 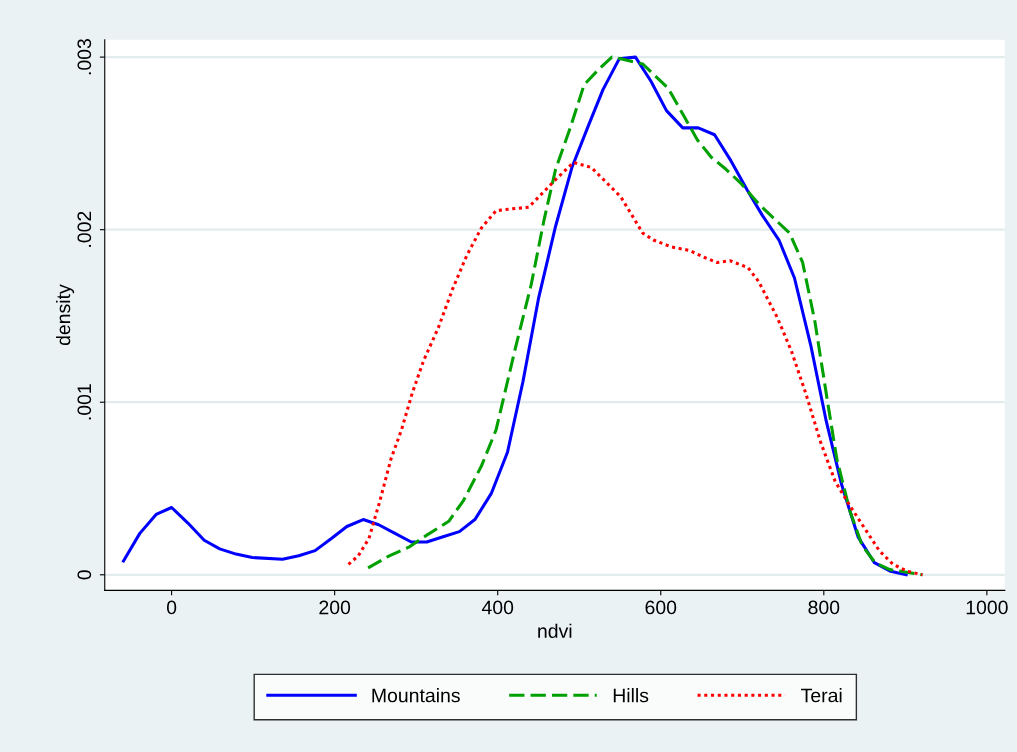 What do you see at coordinates (824, 607) in the screenshot?
I see `x-tick-label: 800` at bounding box center [824, 607].